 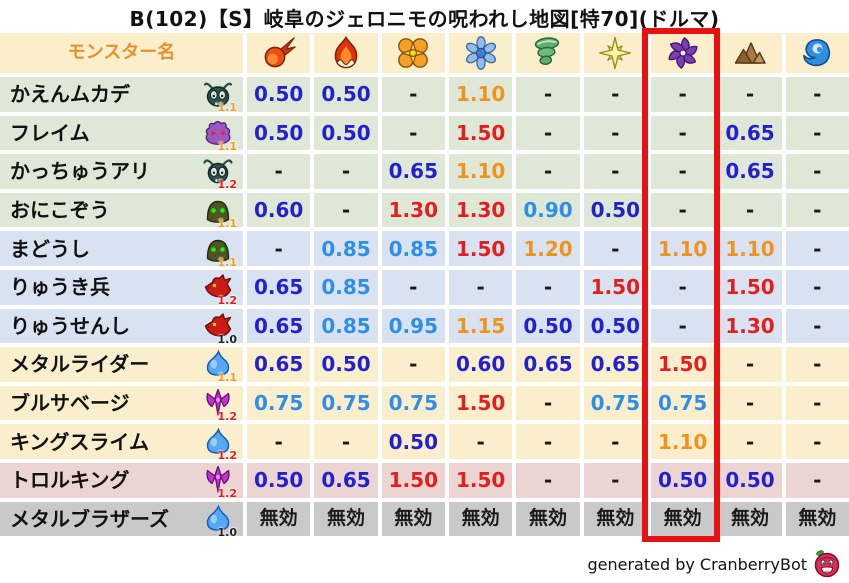 I want to click on demon-icon, so click(x=218, y=480).